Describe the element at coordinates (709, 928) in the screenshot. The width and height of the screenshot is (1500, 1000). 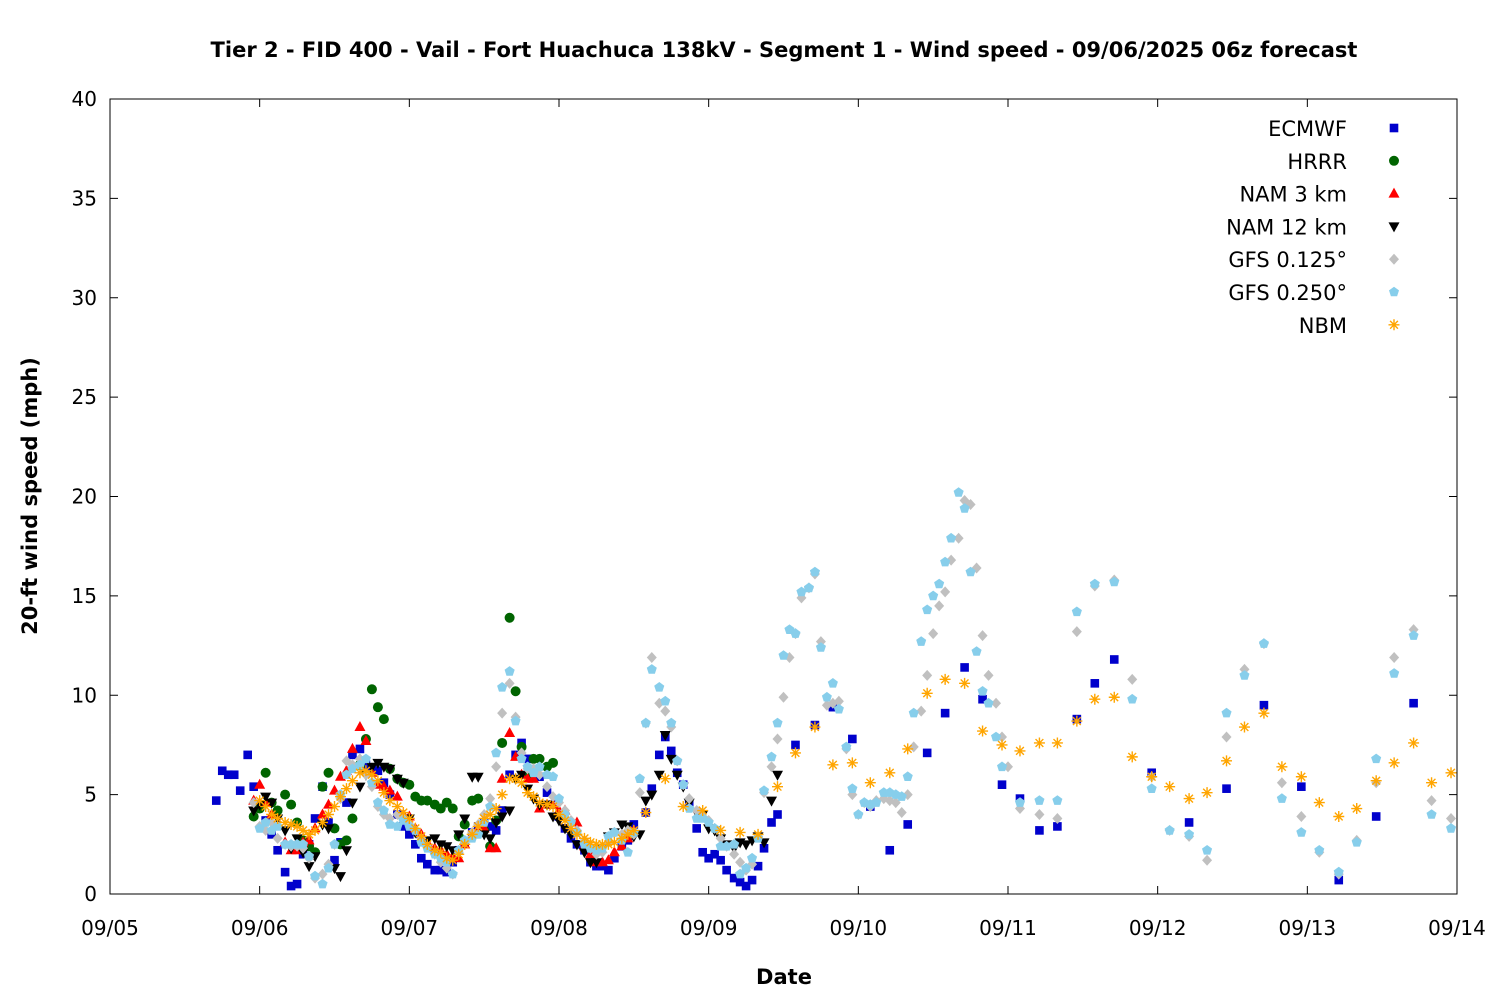
I see `x-tick-label: 09/09` at that location.